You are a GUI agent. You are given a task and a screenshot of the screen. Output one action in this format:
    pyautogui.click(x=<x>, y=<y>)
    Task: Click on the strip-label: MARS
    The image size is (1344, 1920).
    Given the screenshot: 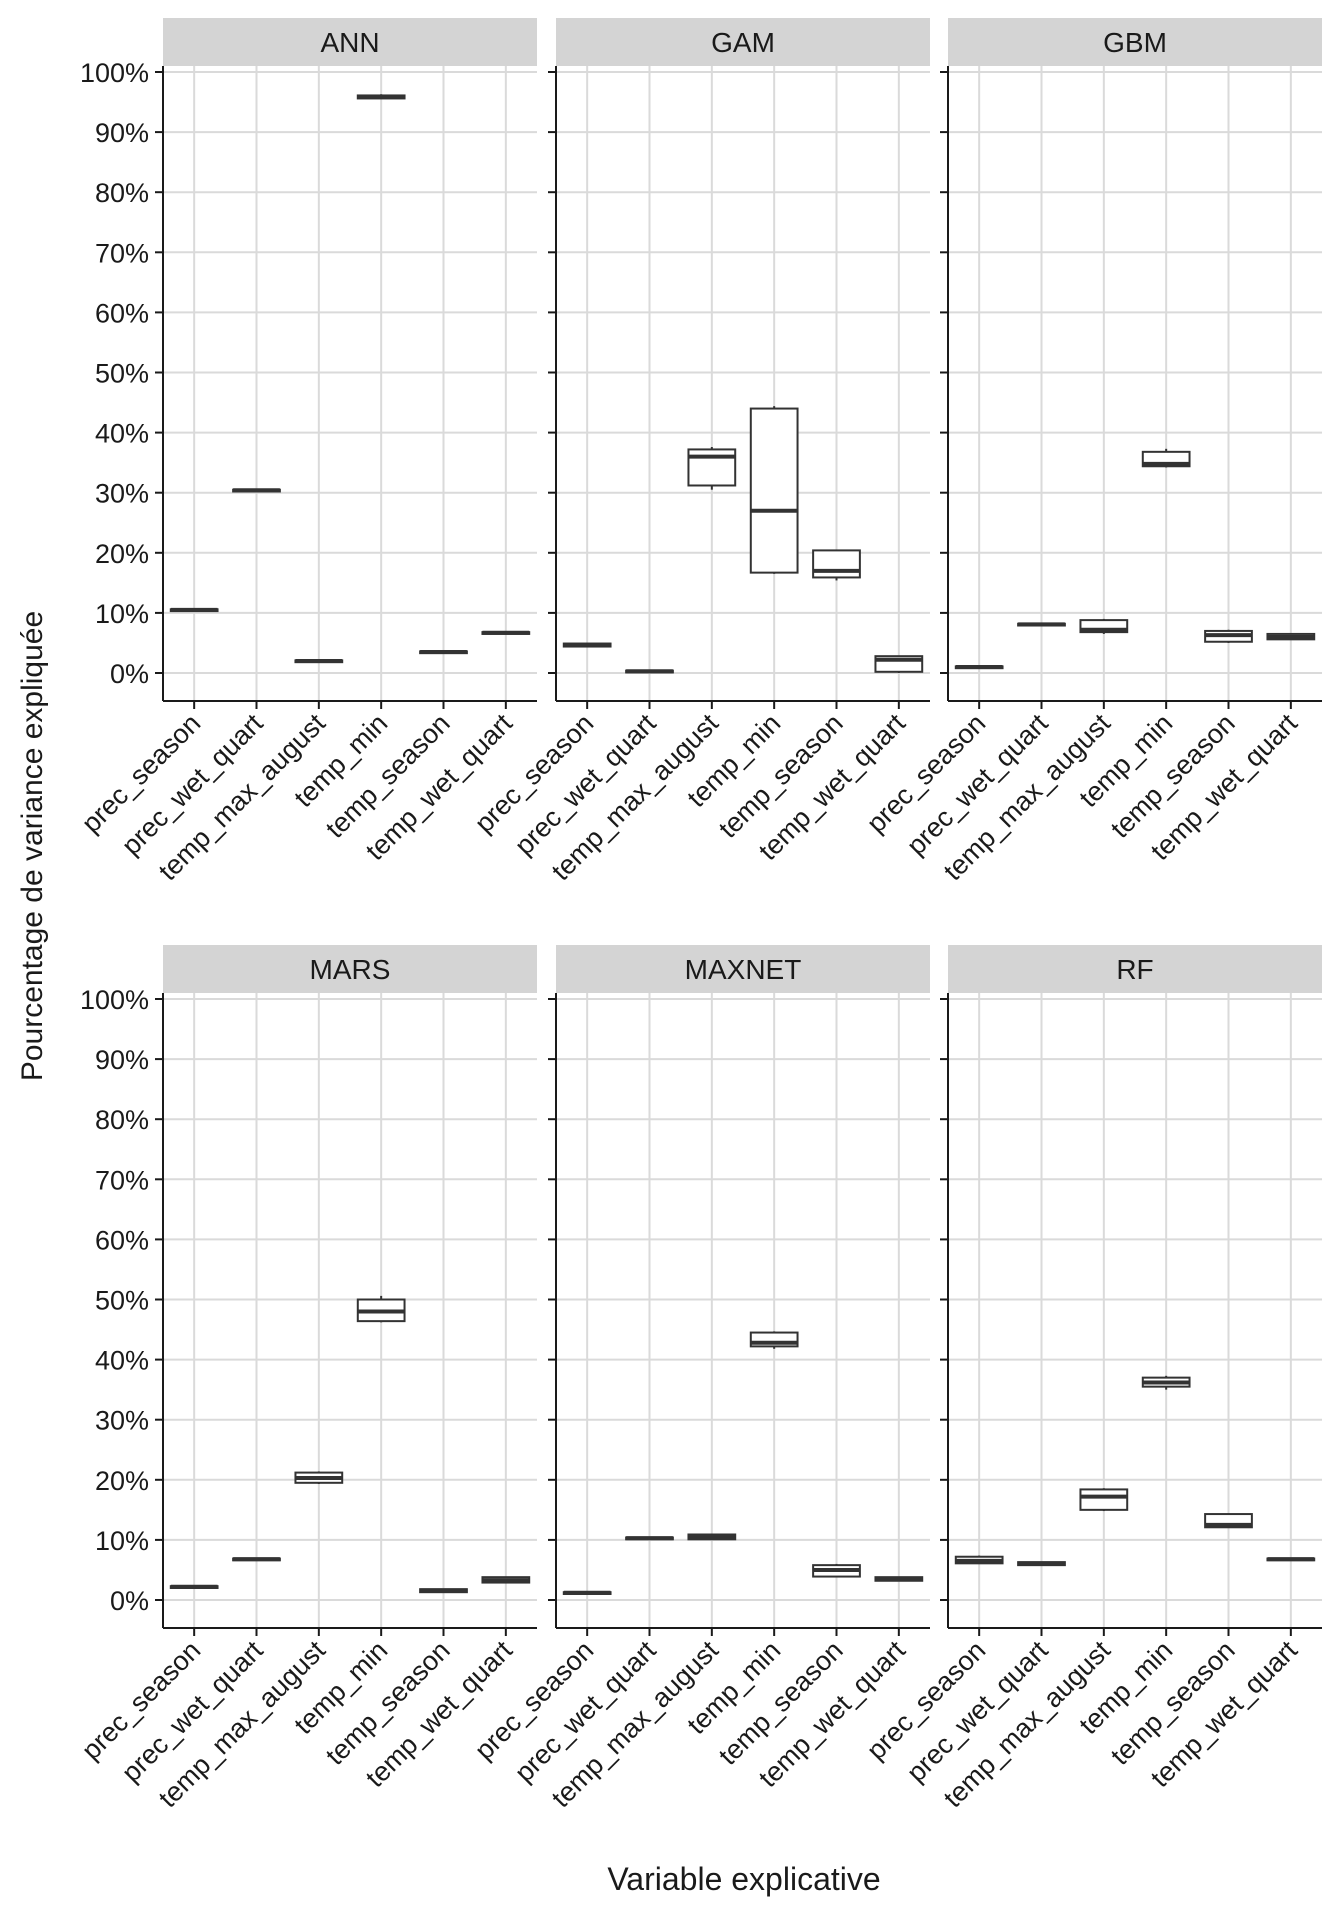 What is the action you would take?
    pyautogui.click(x=350, y=969)
    